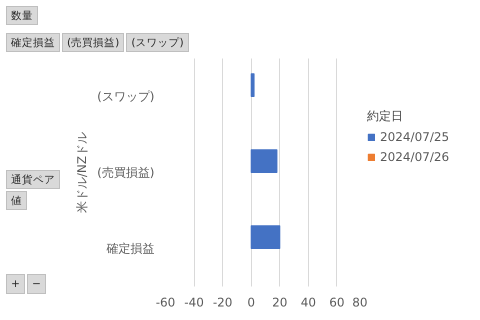 Image resolution: width=480 pixels, height=320 pixels. I want to click on x-tick-label: 20, so click(280, 303).